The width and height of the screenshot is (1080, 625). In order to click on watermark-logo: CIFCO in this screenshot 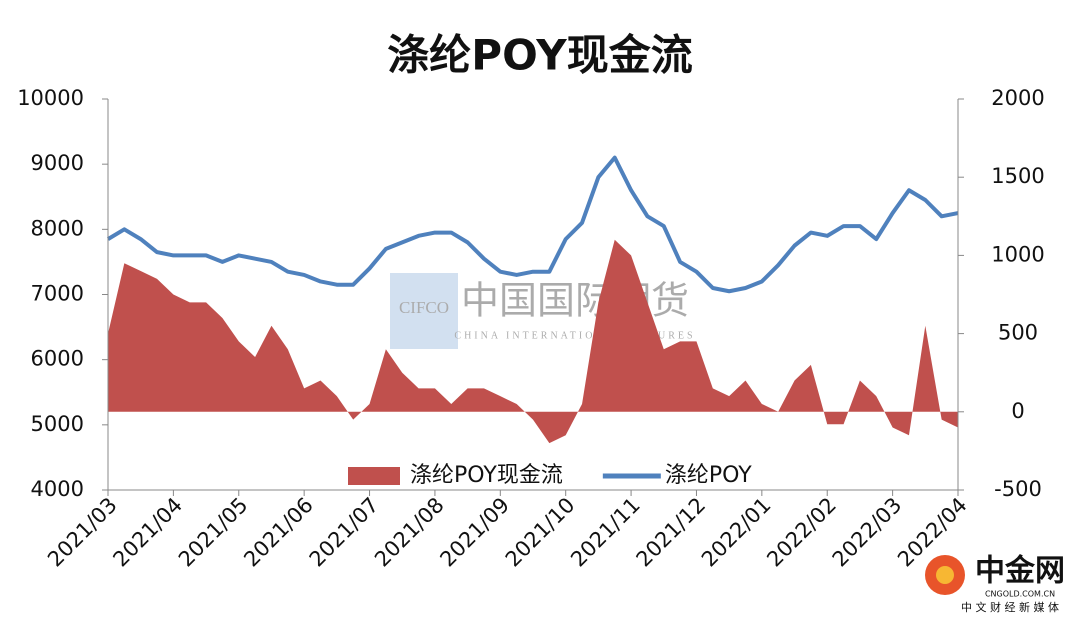, I will do `click(424, 307)`.